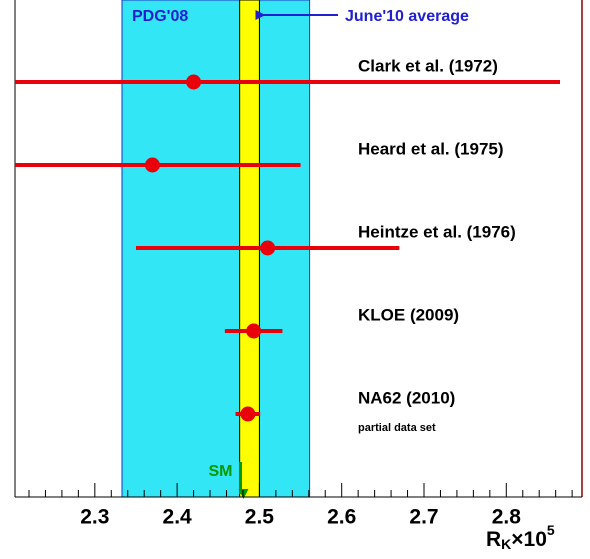 The width and height of the screenshot is (590, 559). What do you see at coordinates (407, 16) in the screenshot?
I see `band-label: June'10 average` at bounding box center [407, 16].